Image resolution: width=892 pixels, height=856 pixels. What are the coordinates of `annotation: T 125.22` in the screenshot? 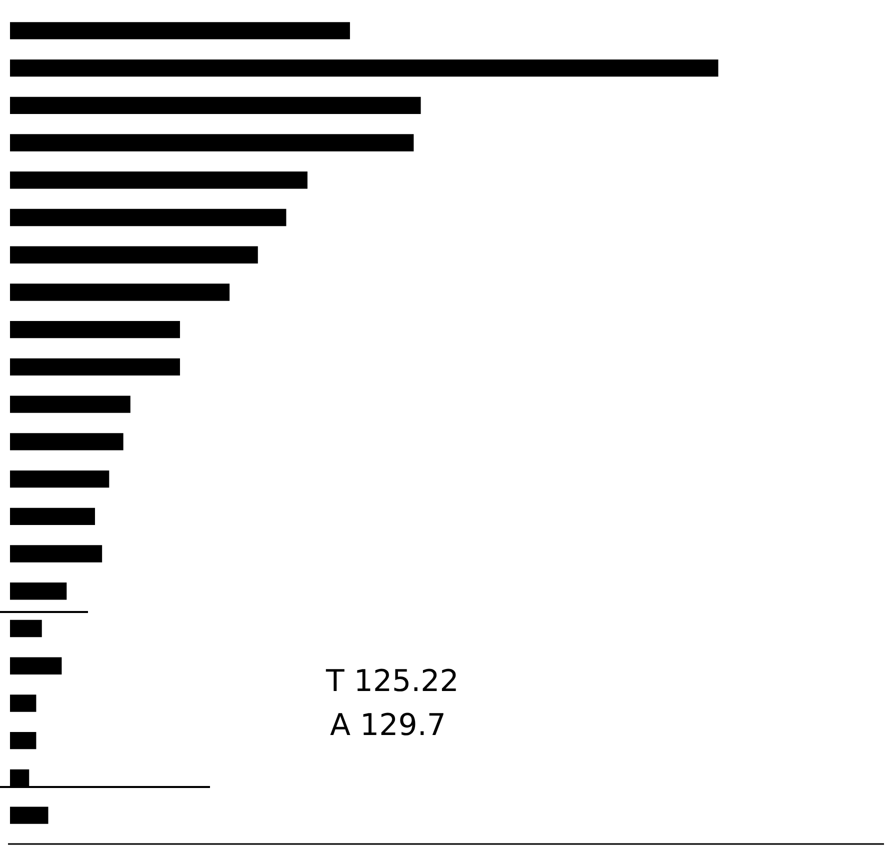 It's located at (392, 681).